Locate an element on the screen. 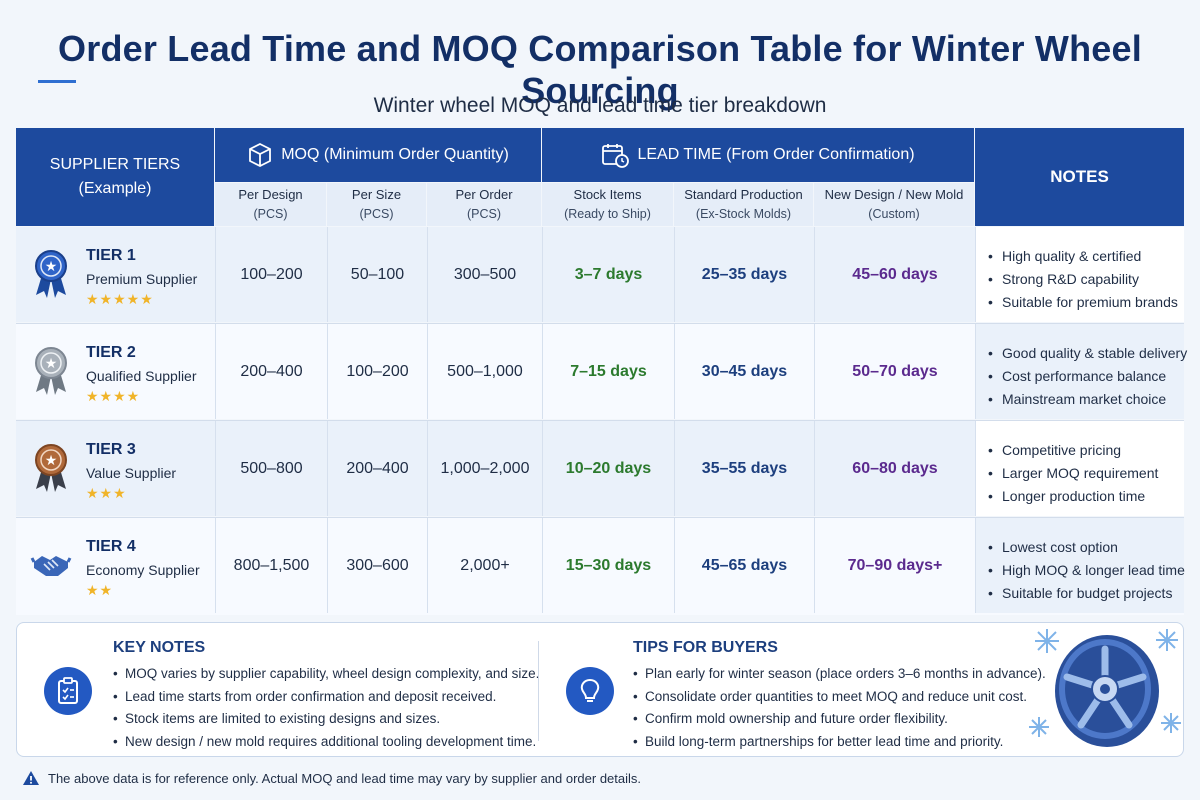 The image size is (1200, 800). per-order-value: 1,000–2,000 is located at coordinates (484, 468).